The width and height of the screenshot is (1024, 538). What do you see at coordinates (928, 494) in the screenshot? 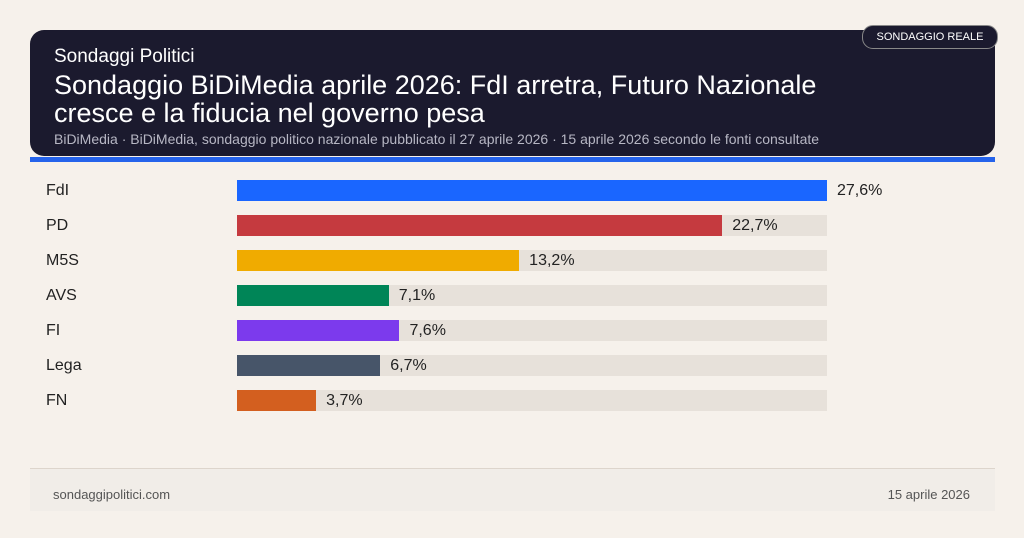
I see `footer-date: 15 aprile 2026` at bounding box center [928, 494].